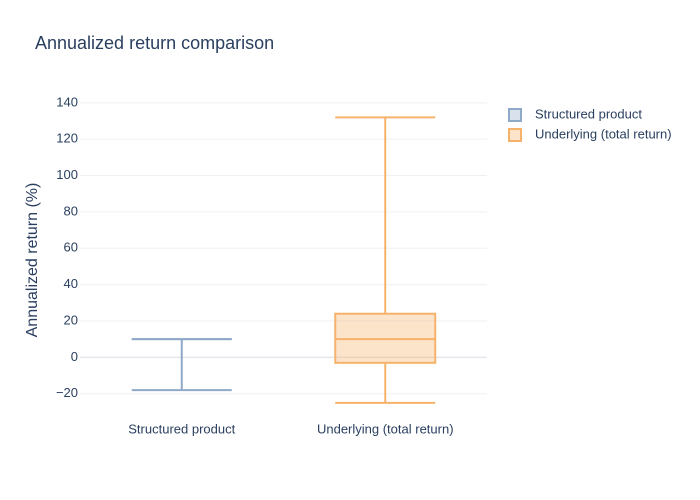  Describe the element at coordinates (154, 43) in the screenshot. I see `chart-title: Annualized return comparison` at that location.